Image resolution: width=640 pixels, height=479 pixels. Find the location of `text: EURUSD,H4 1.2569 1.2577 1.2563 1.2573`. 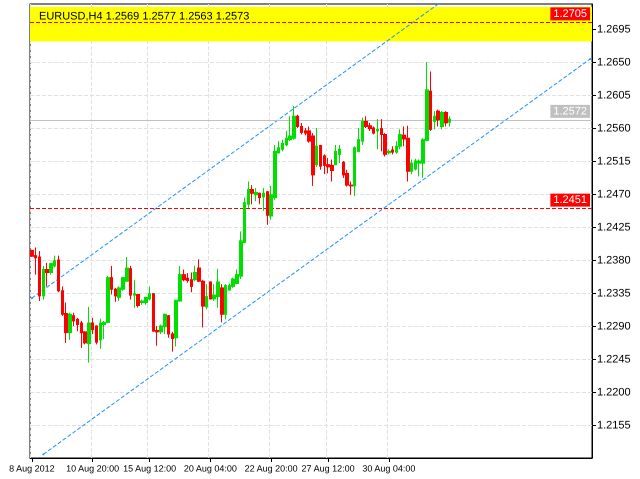

text: EURUSD,H4 1.2569 1.2577 1.2563 1.2573 is located at coordinates (144, 16).